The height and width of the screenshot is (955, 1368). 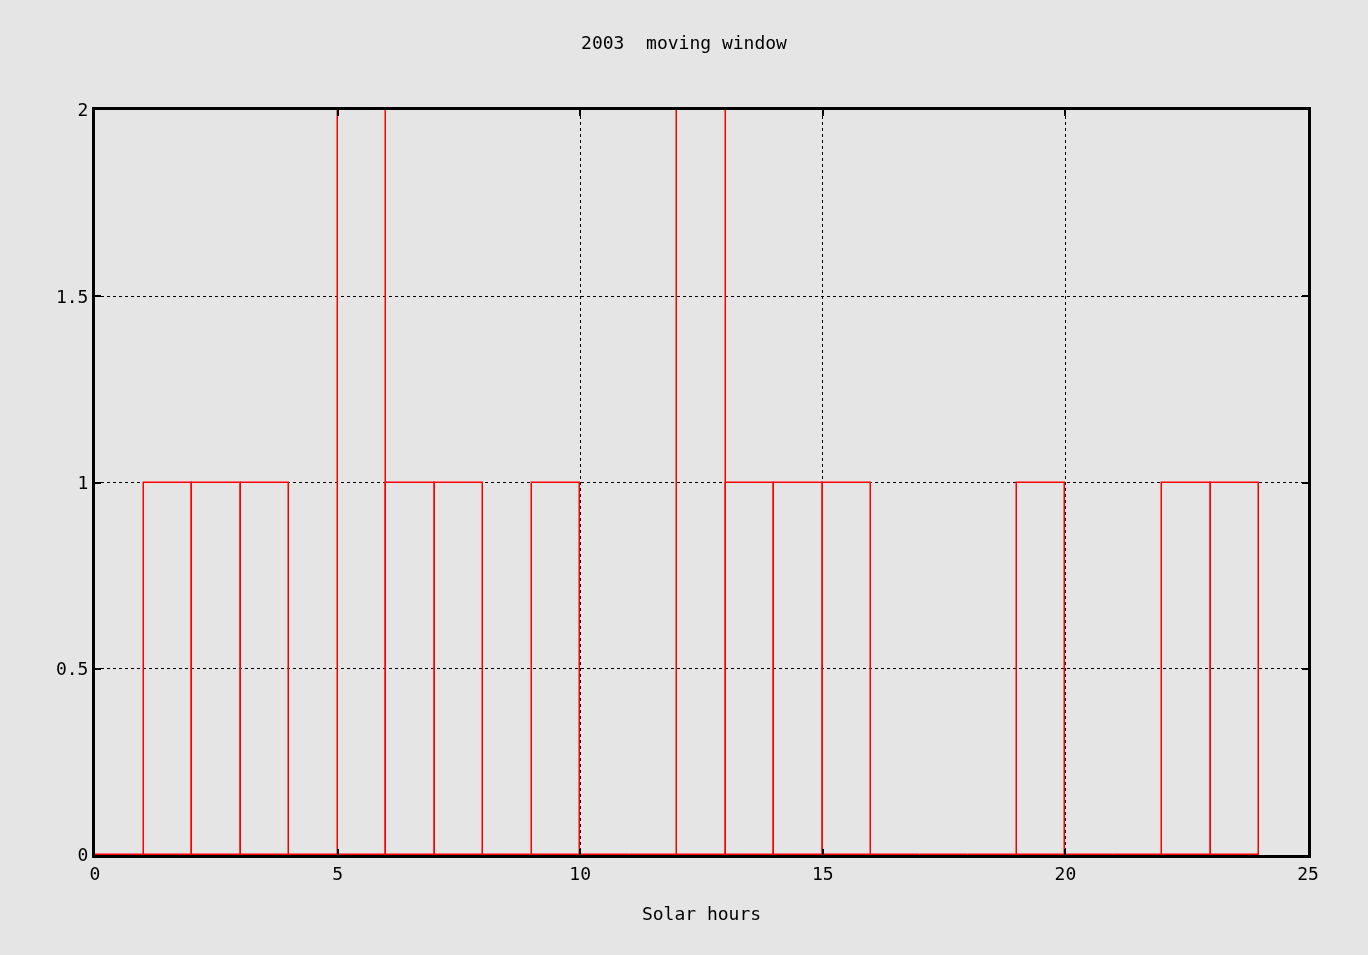 I want to click on x-axis-title: Solar hours, so click(x=701, y=913).